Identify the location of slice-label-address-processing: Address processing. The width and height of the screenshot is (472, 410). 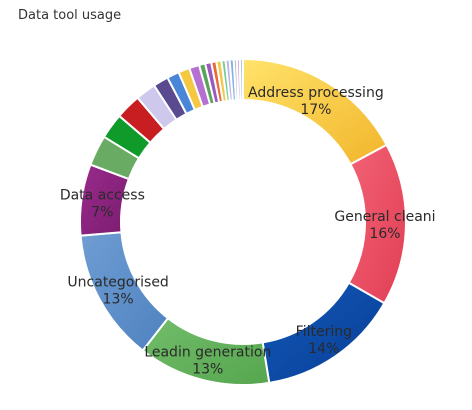
(316, 93).